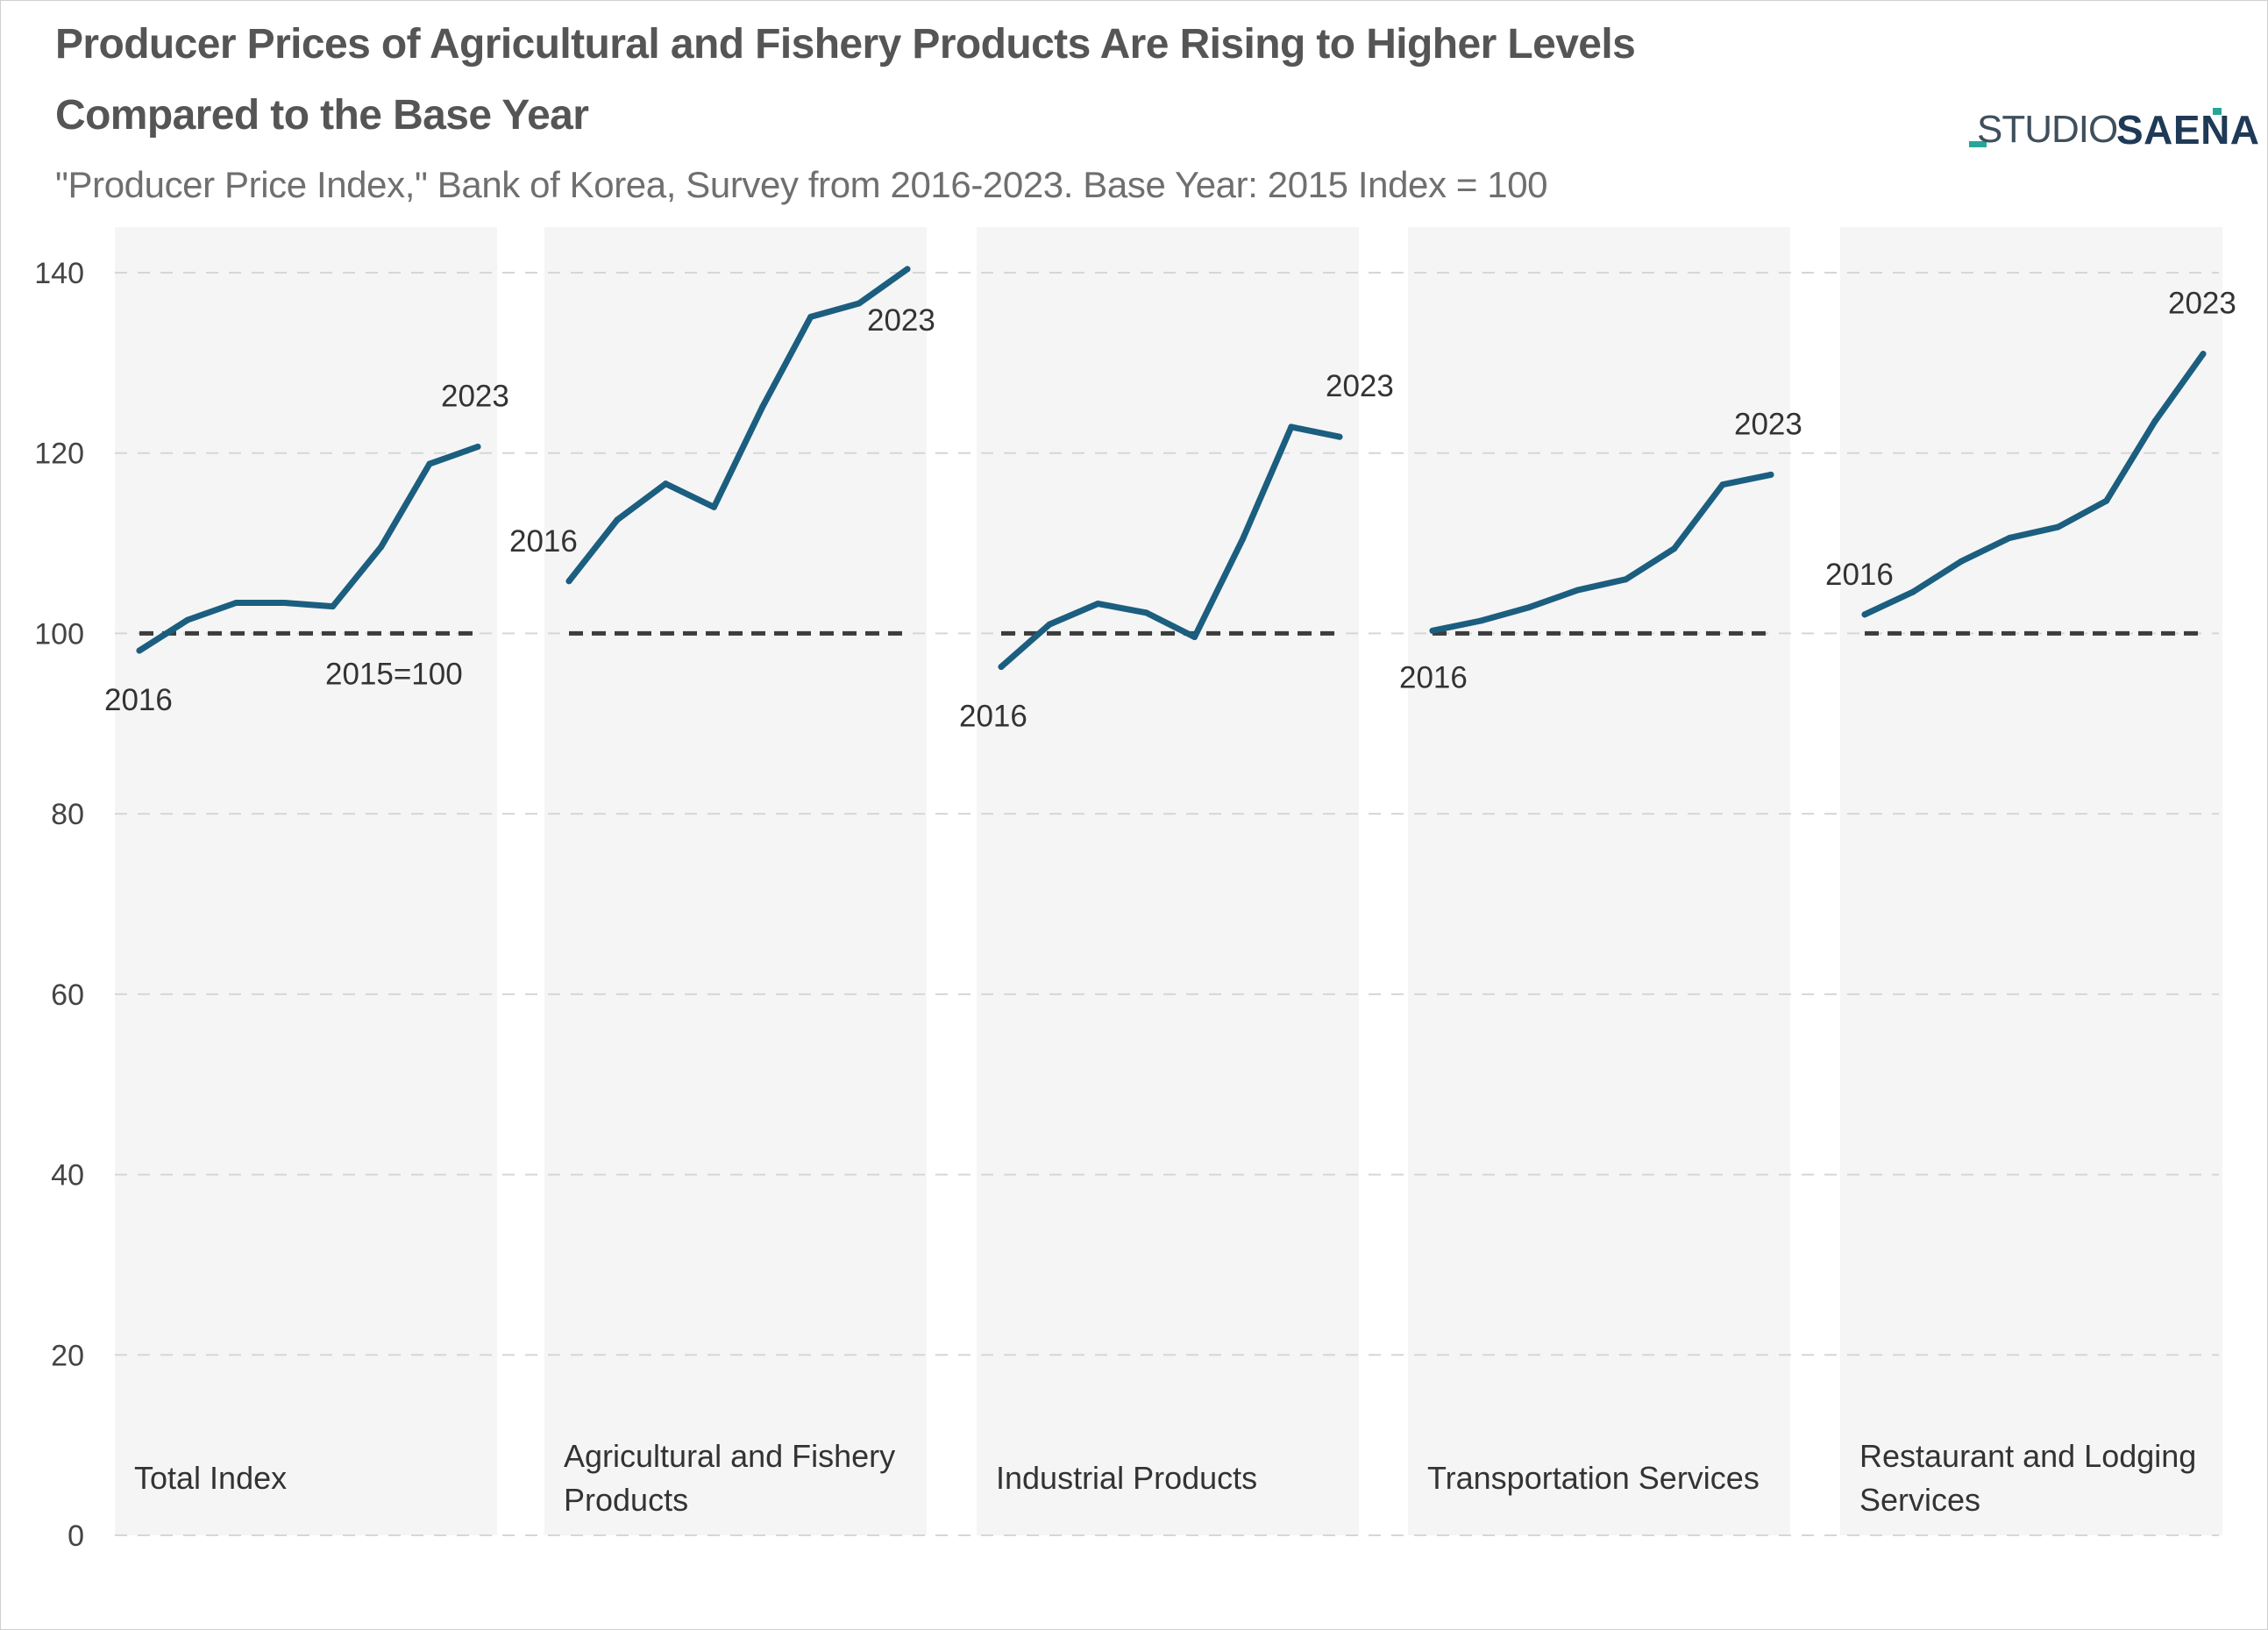 This screenshot has height=1630, width=2268. Describe the element at coordinates (2217, 111) in the screenshot. I see `logo-accent-mark` at that location.